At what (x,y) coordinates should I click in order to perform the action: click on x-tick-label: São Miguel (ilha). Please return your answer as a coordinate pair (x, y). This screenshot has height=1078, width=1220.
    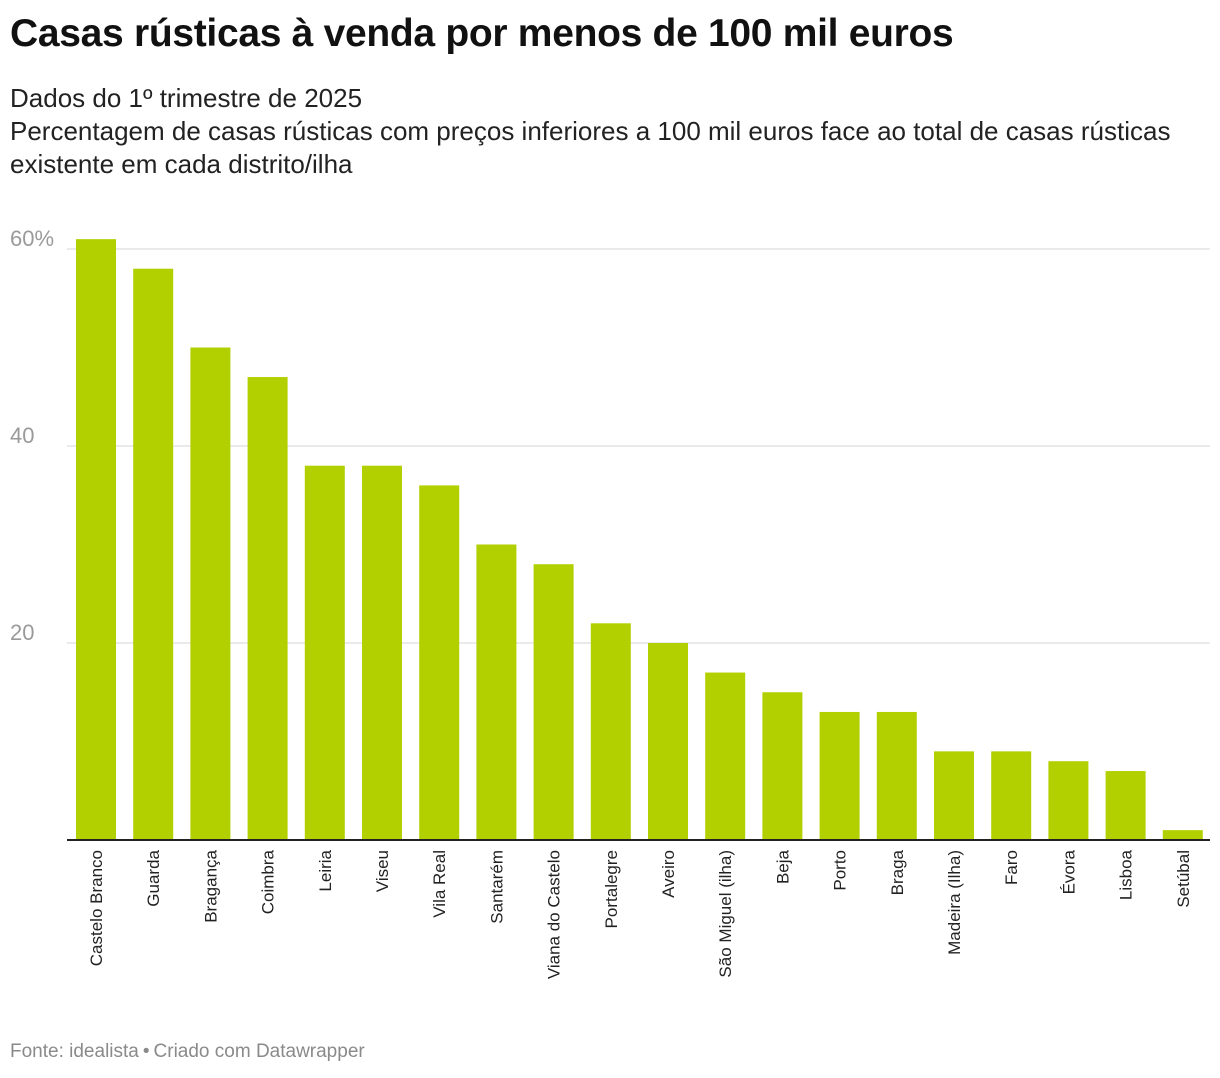
    Looking at the image, I should click on (725, 914).